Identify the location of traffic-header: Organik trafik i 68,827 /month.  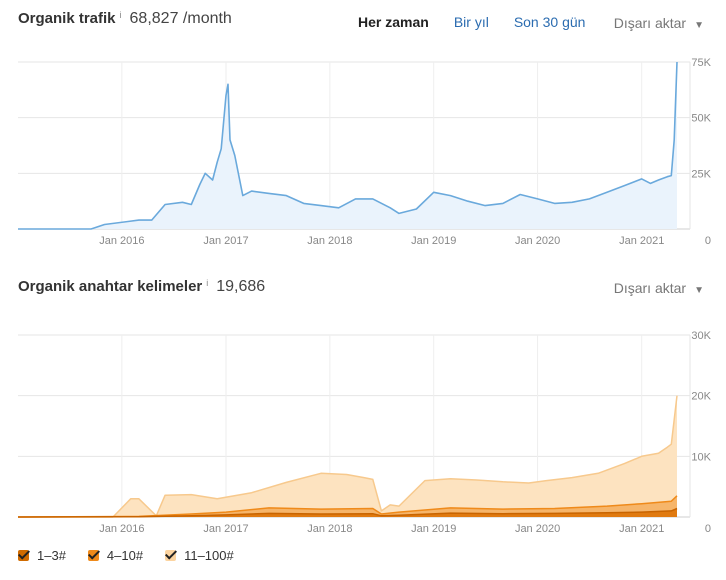
(125, 19).